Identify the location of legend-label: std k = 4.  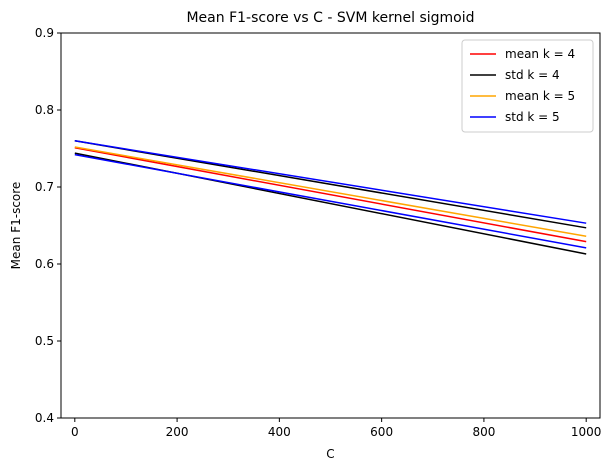
(532, 75).